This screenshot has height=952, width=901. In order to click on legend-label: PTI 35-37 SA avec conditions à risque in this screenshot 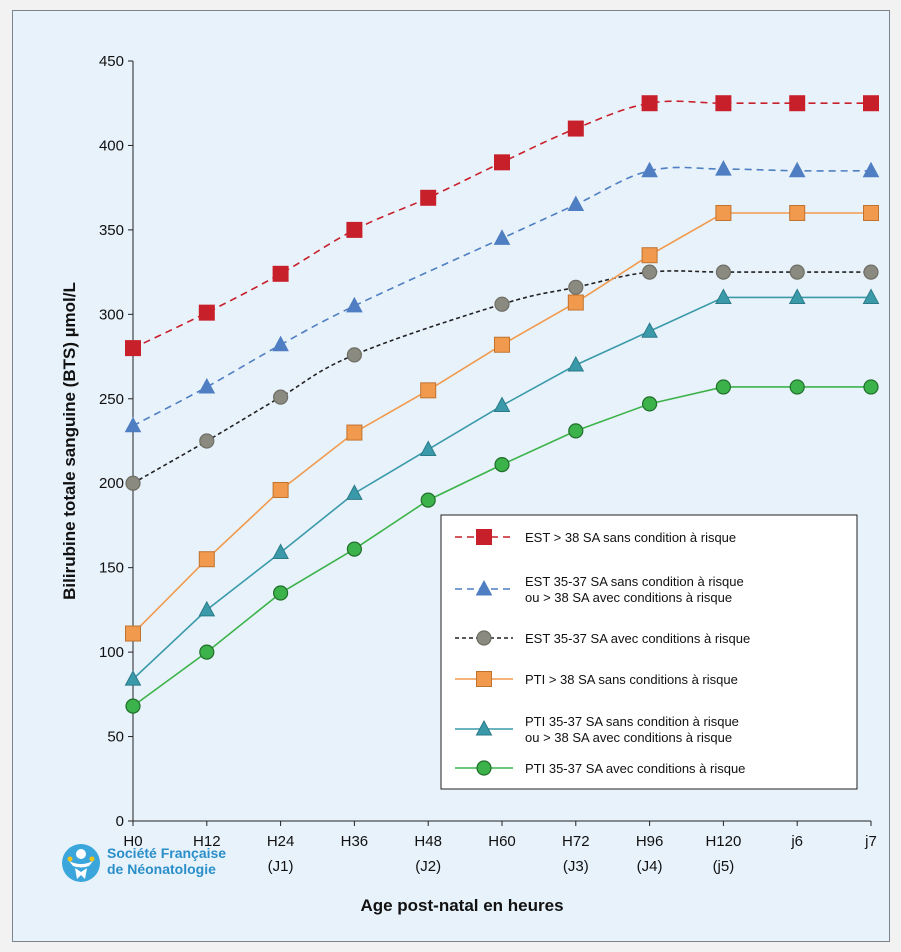, I will do `click(635, 768)`.